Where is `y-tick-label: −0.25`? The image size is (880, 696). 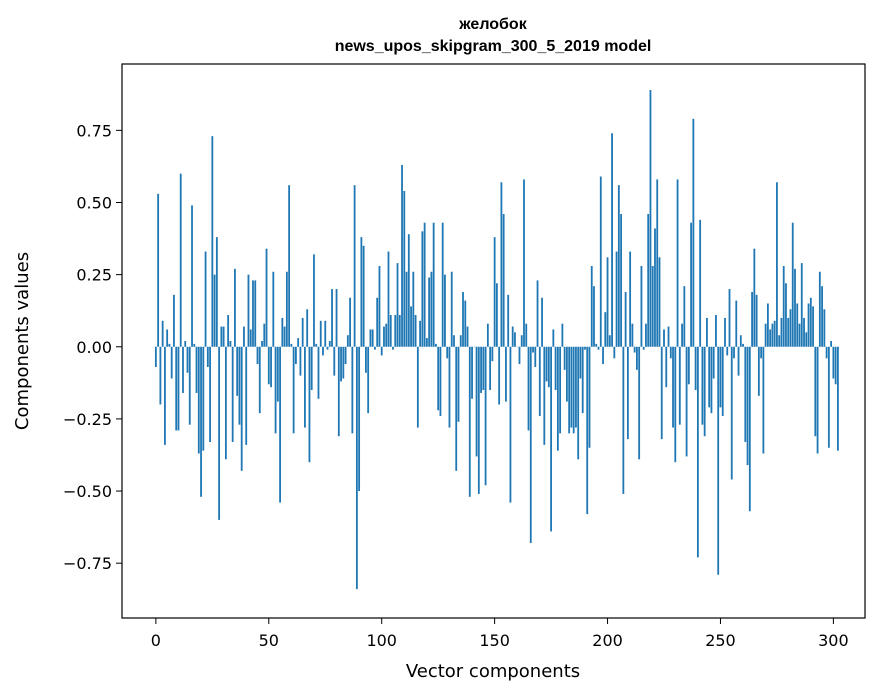
y-tick-label: −0.25 is located at coordinates (87, 419).